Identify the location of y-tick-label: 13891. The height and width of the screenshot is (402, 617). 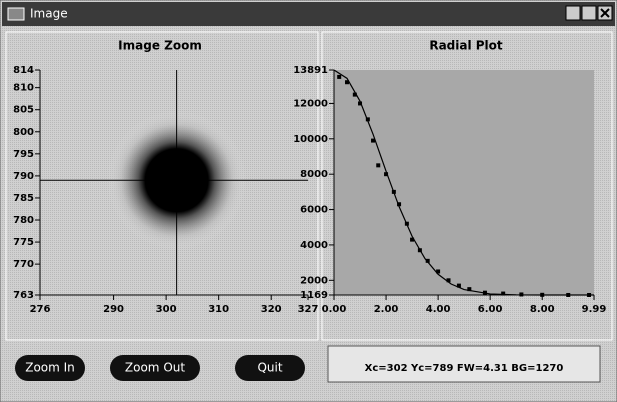
(310, 70).